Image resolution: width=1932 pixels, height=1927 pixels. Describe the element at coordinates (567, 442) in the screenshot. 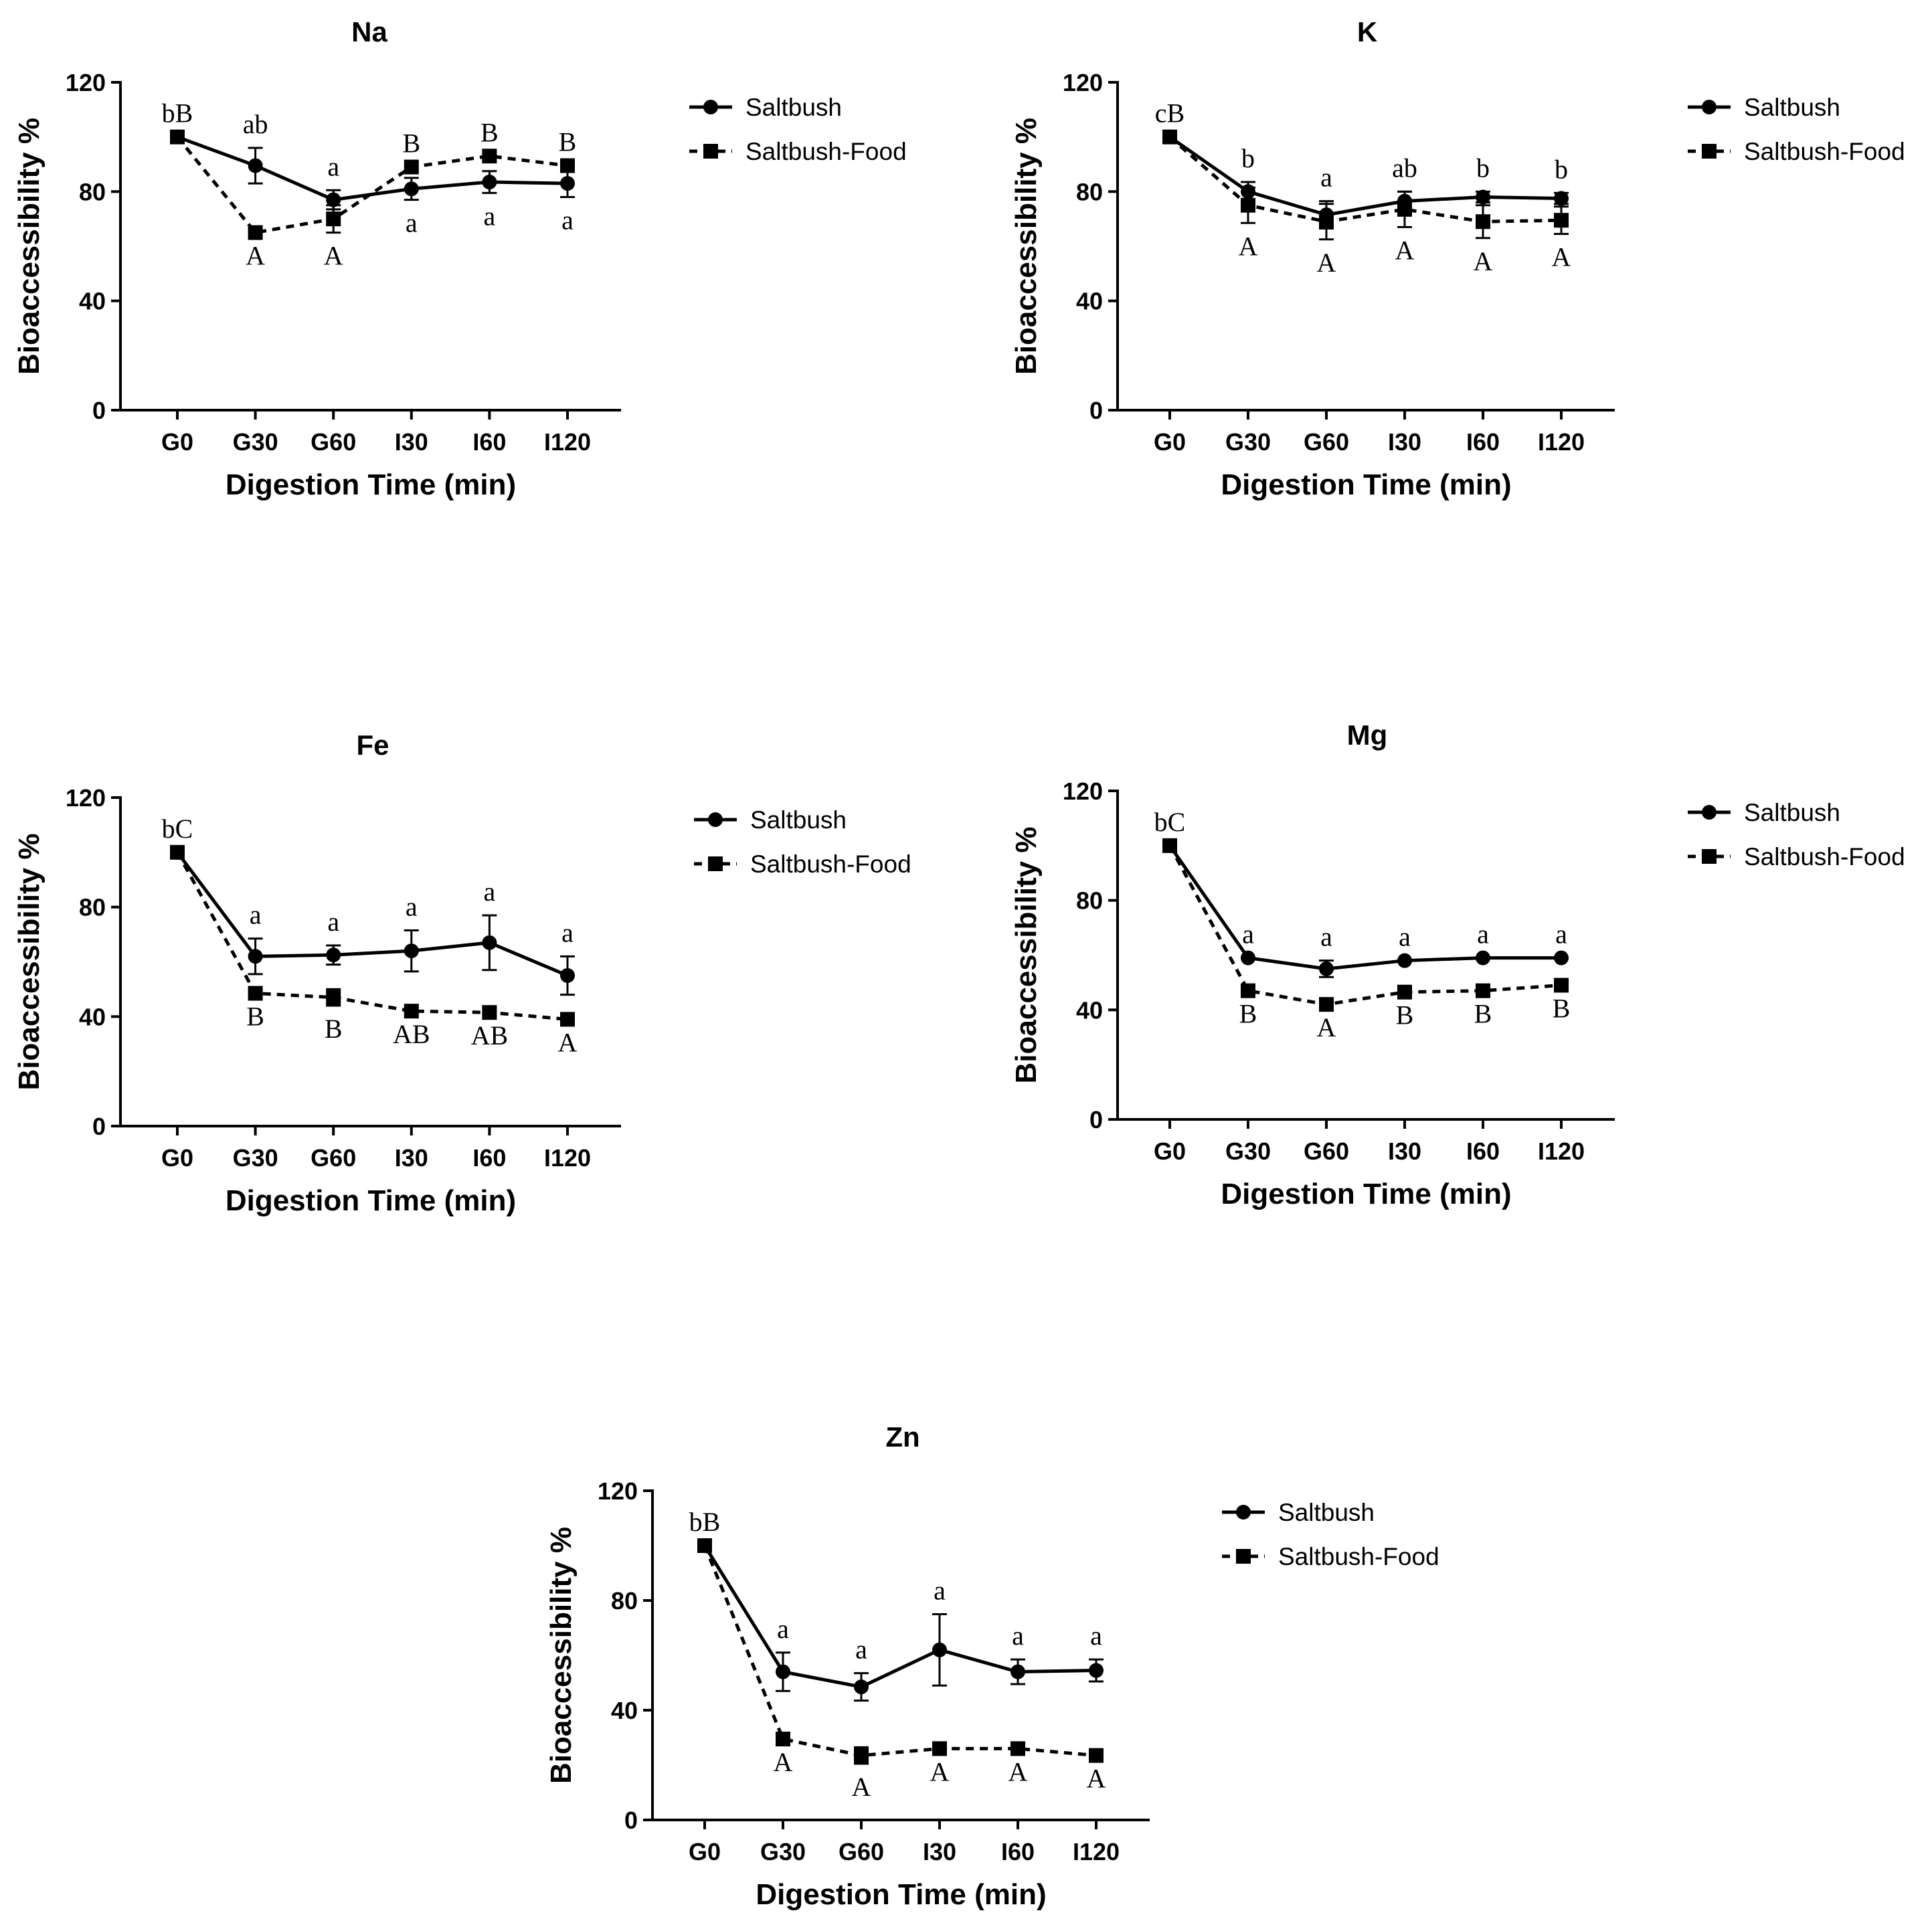

I see `x-tick-label: I120` at that location.